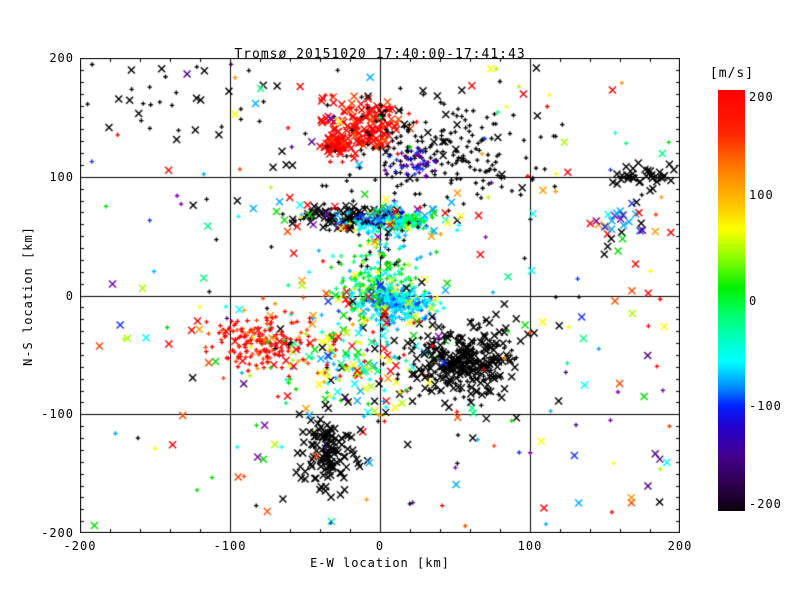  Describe the element at coordinates (761, 97) in the screenshot. I see `colorbar-tick-label: 200` at that location.